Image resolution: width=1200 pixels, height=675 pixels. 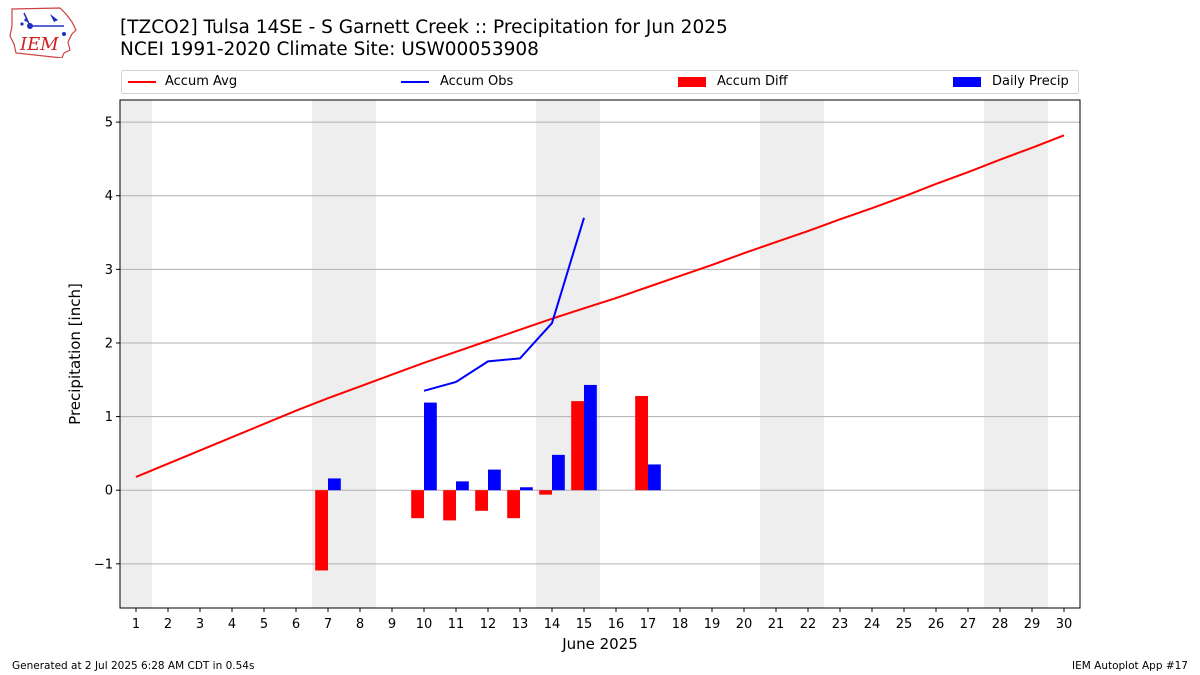 What do you see at coordinates (967, 82) in the screenshot?
I see `legend-swatch-daily-precip` at bounding box center [967, 82].